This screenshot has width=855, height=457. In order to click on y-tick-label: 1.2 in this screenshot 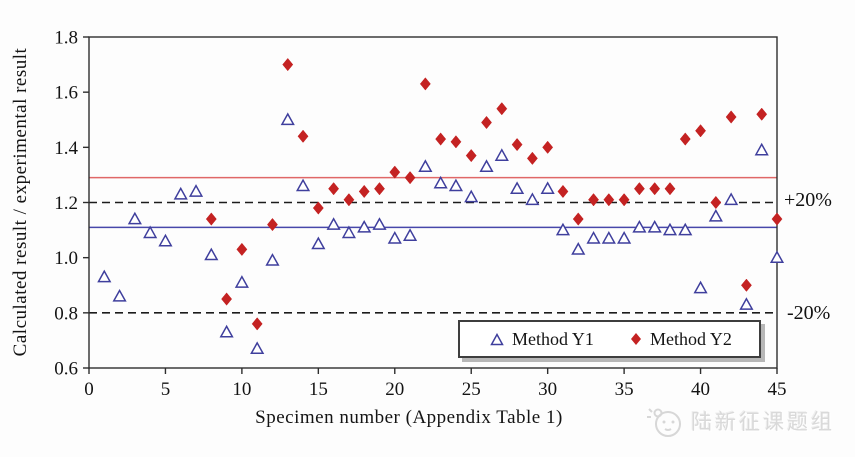, I will do `click(66, 203)`.